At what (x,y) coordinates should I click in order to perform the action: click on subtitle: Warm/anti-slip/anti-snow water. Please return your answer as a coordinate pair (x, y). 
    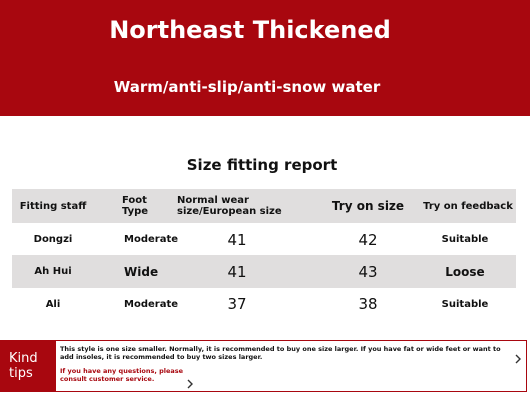
    Looking at the image, I should click on (247, 87).